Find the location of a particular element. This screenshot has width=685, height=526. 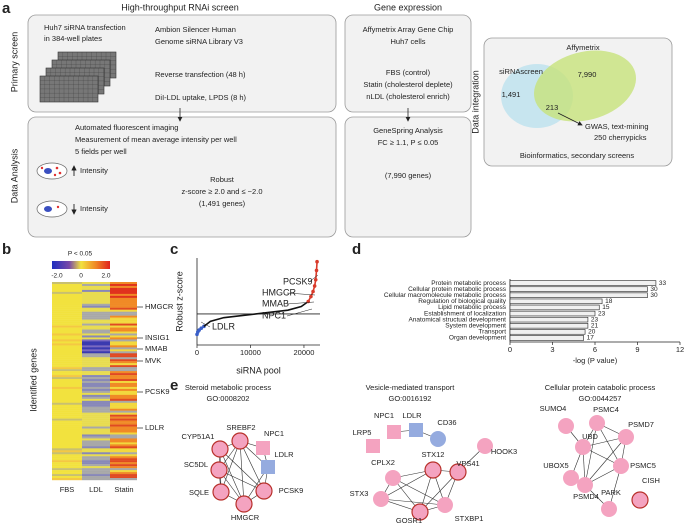

category-label: Cellular protein metabolic process is located at coordinates (457, 289).